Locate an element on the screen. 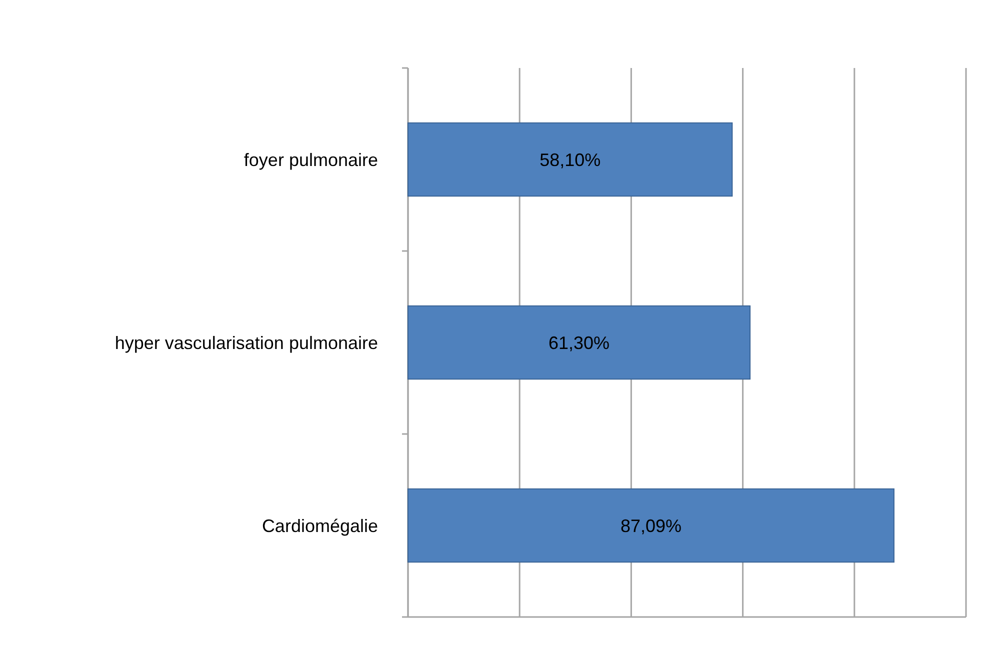  y-tick-label: foyer pulmonaire is located at coordinates (311, 160).